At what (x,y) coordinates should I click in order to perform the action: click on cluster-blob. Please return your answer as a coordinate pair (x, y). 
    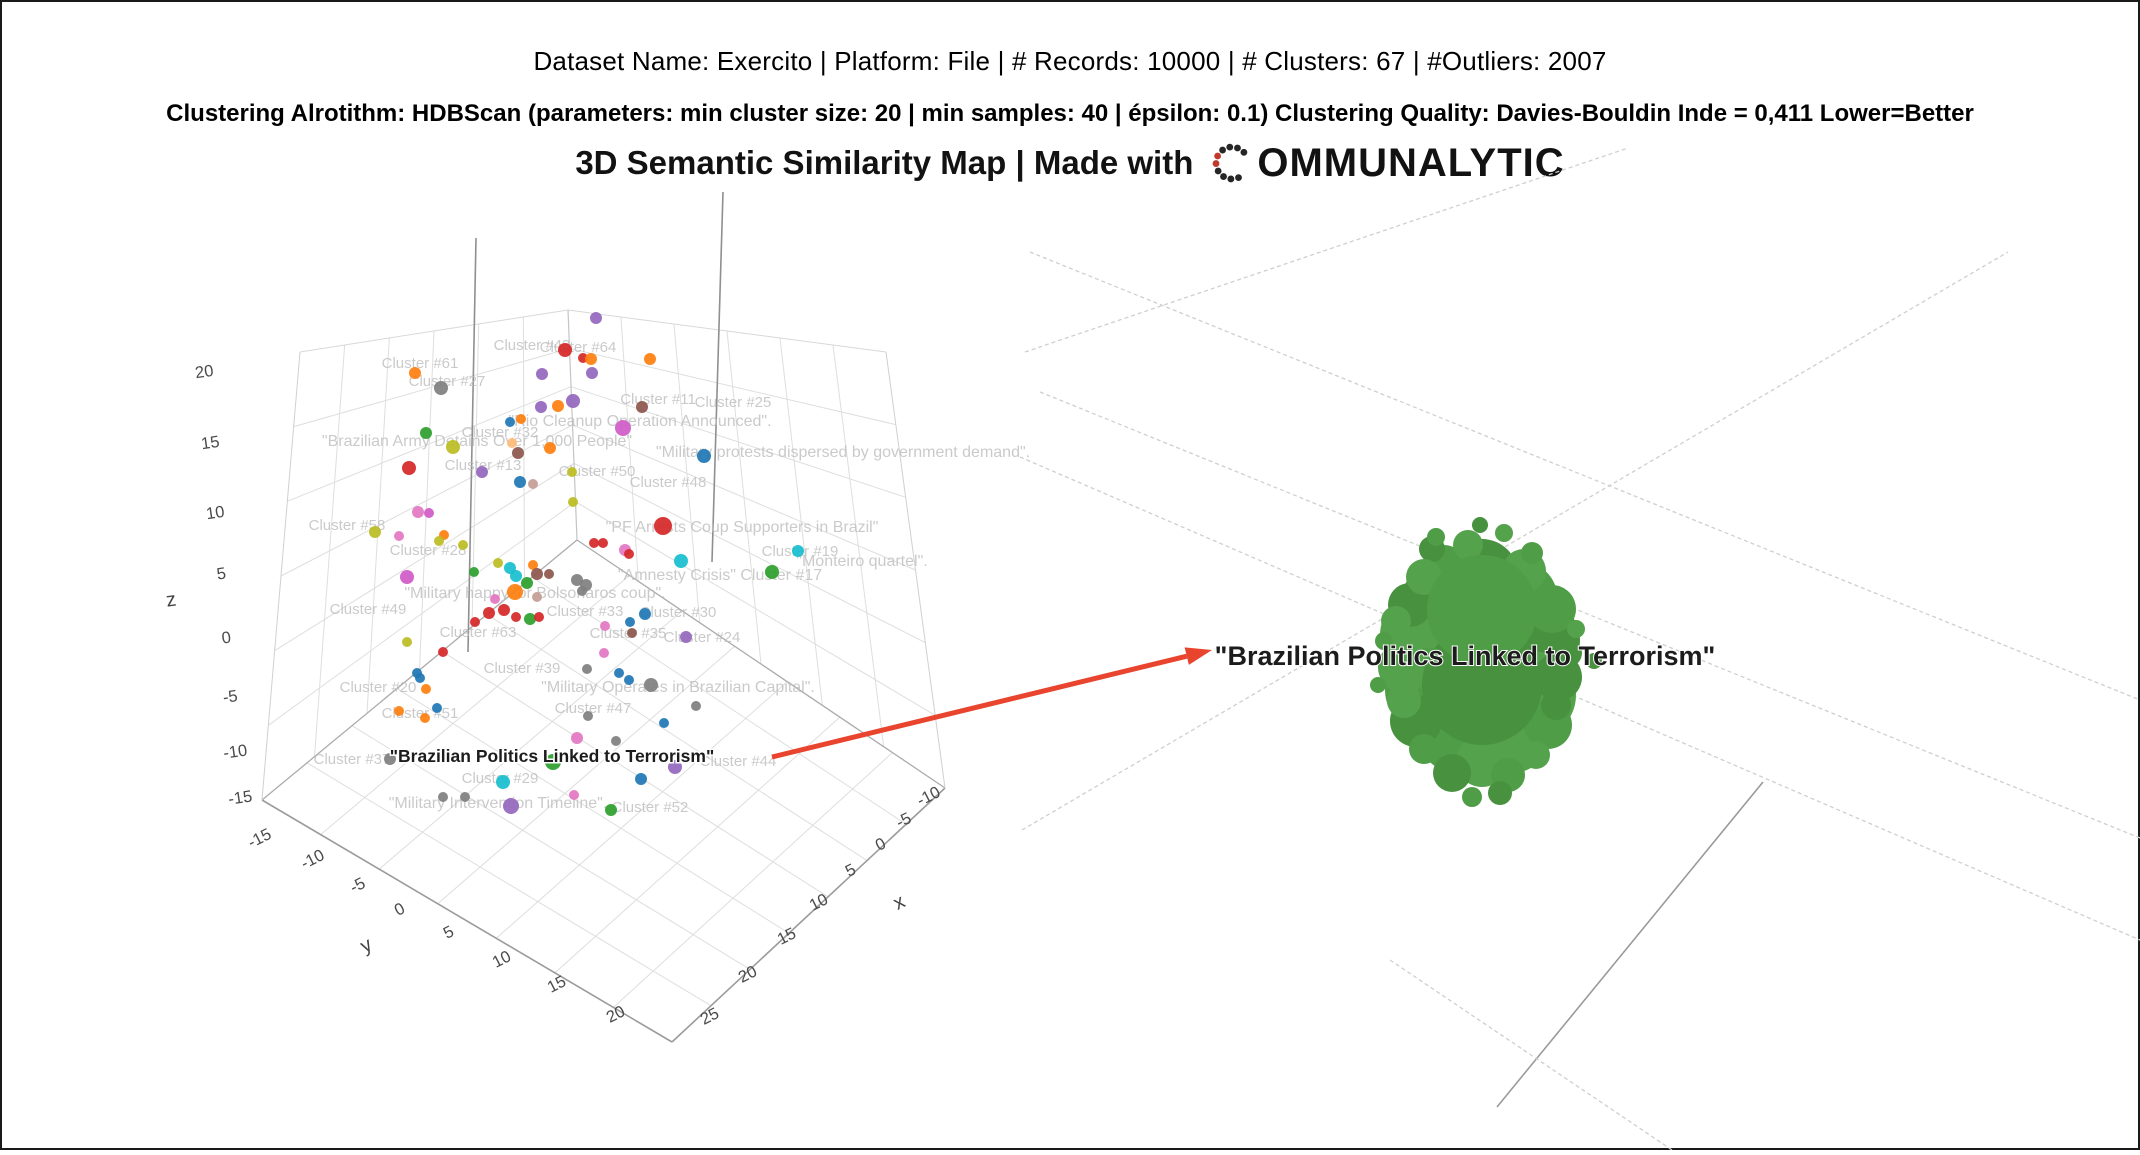
    Looking at the image, I should click on (1486, 662).